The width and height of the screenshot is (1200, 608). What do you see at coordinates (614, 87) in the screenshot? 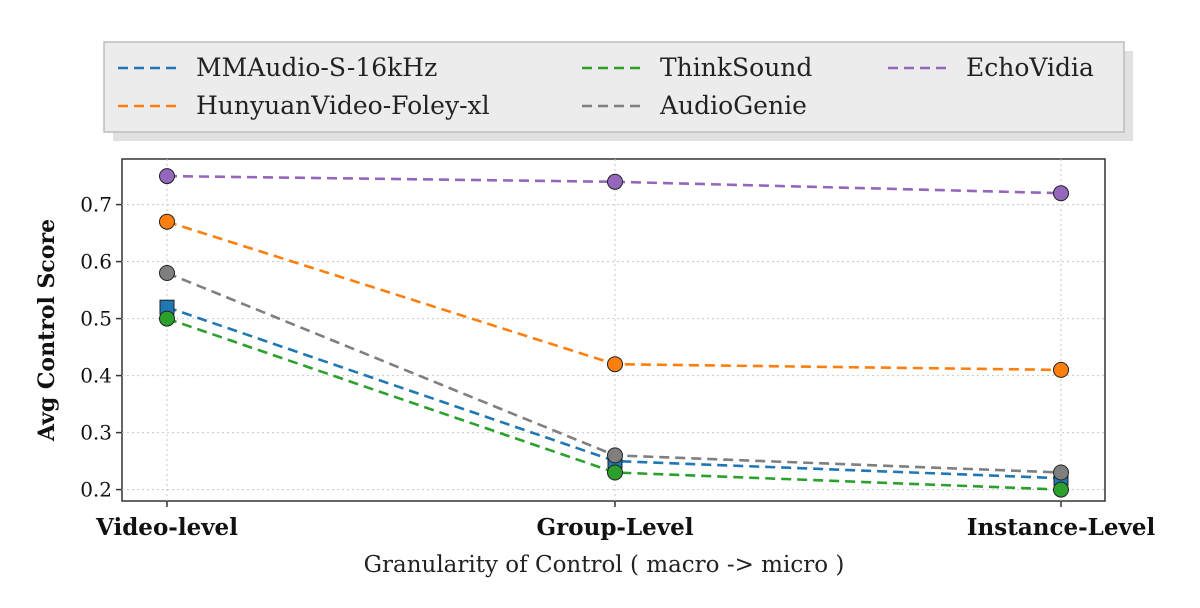
I see `legend-frame` at bounding box center [614, 87].